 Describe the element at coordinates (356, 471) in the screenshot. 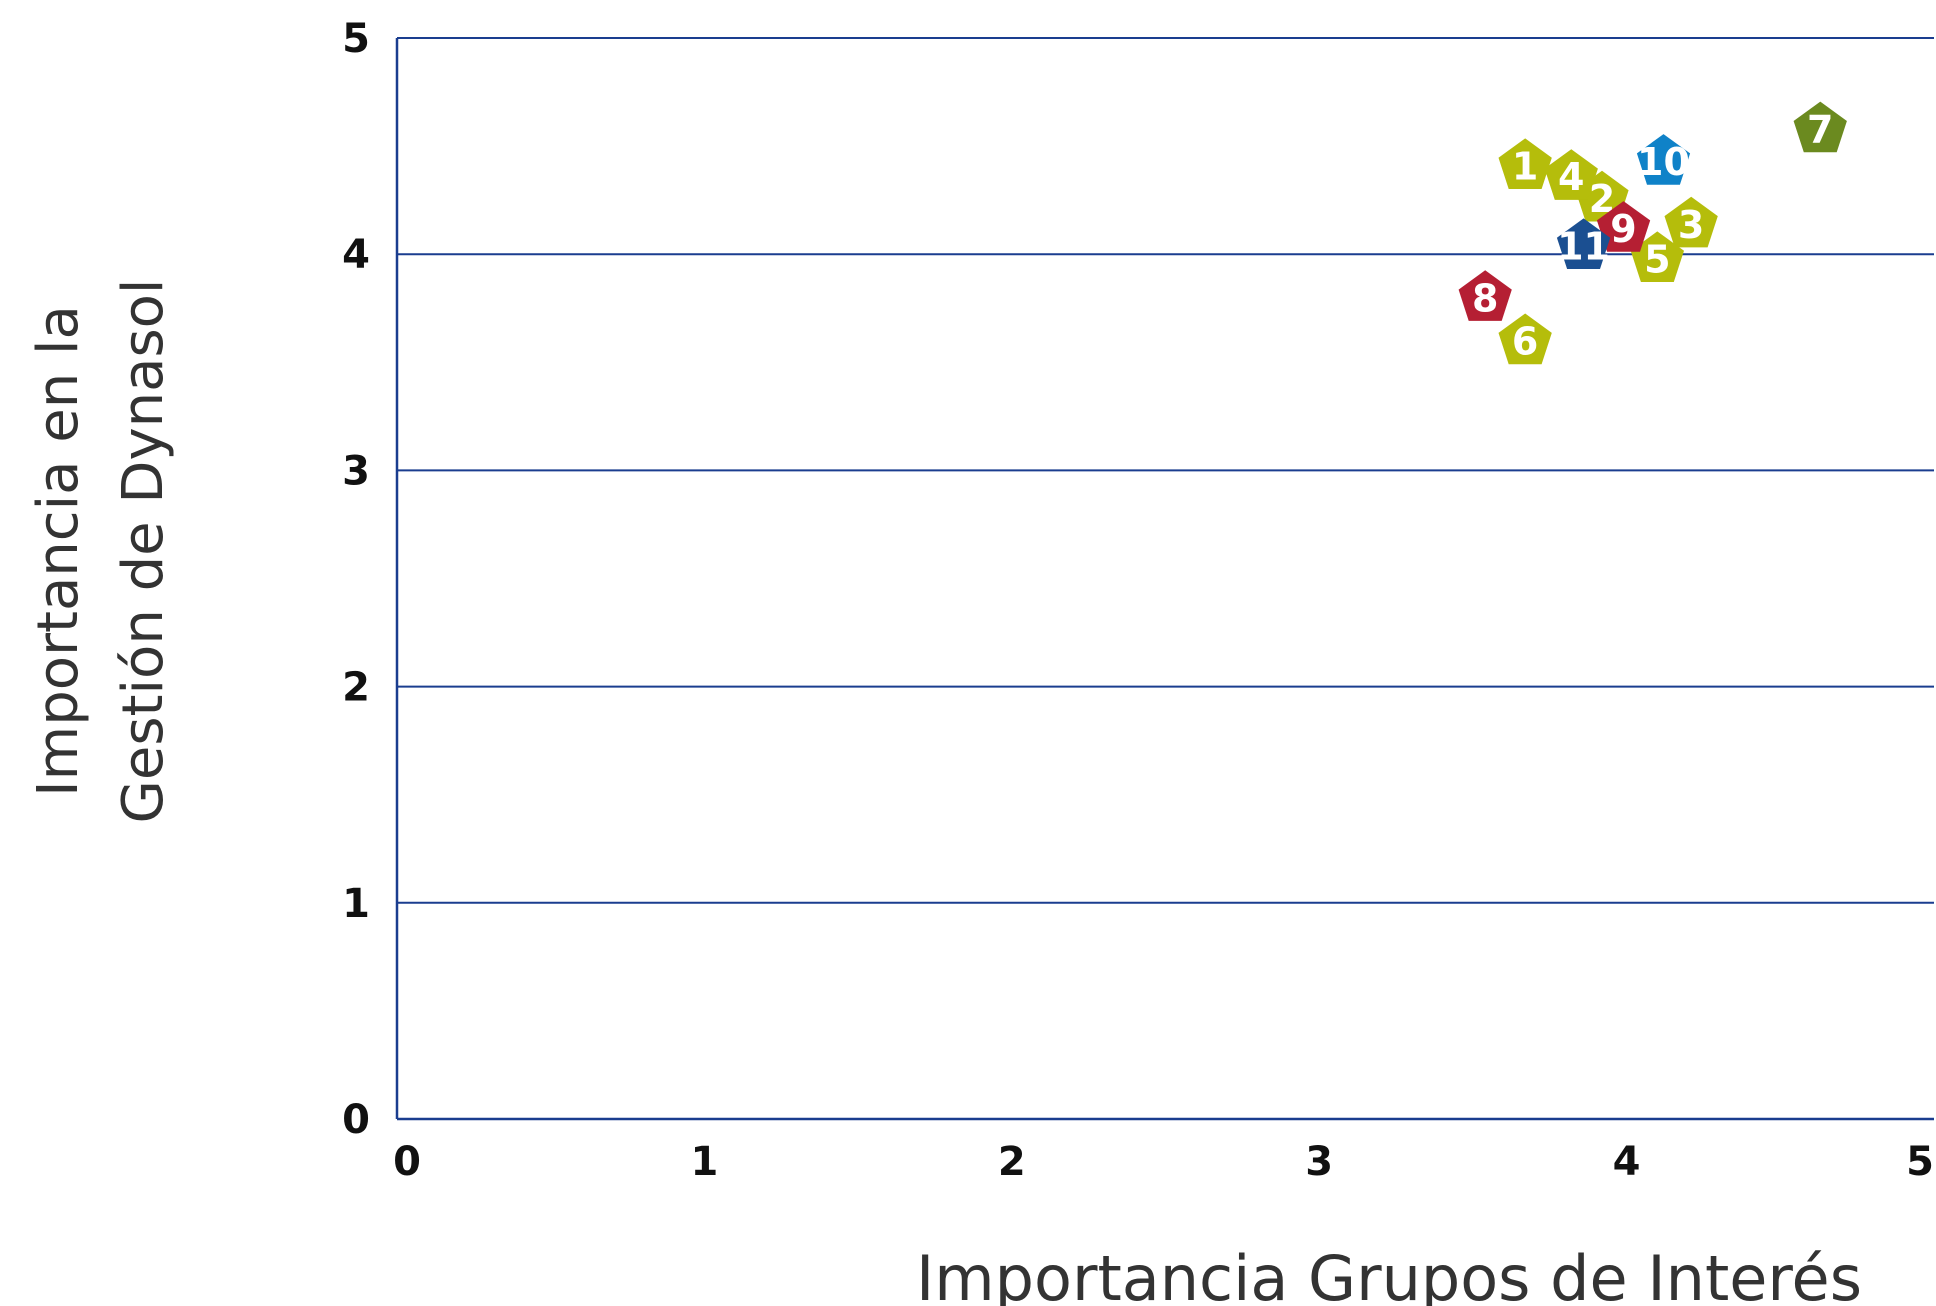

I see `y-tick-label: 3` at that location.